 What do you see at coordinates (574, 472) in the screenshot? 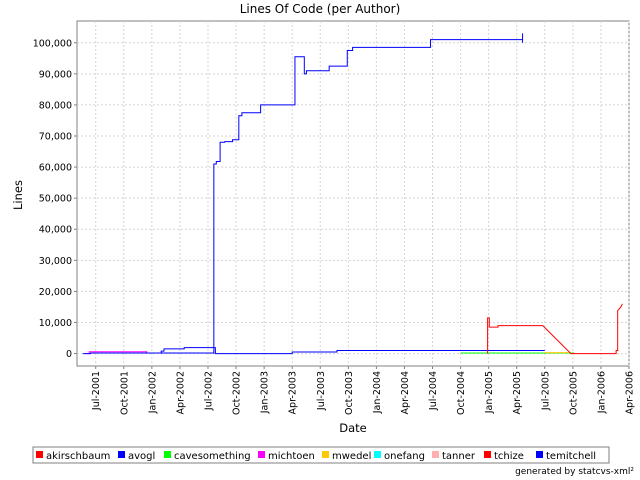
I see `footer-text: generated by statcvs-xml²` at bounding box center [574, 472].